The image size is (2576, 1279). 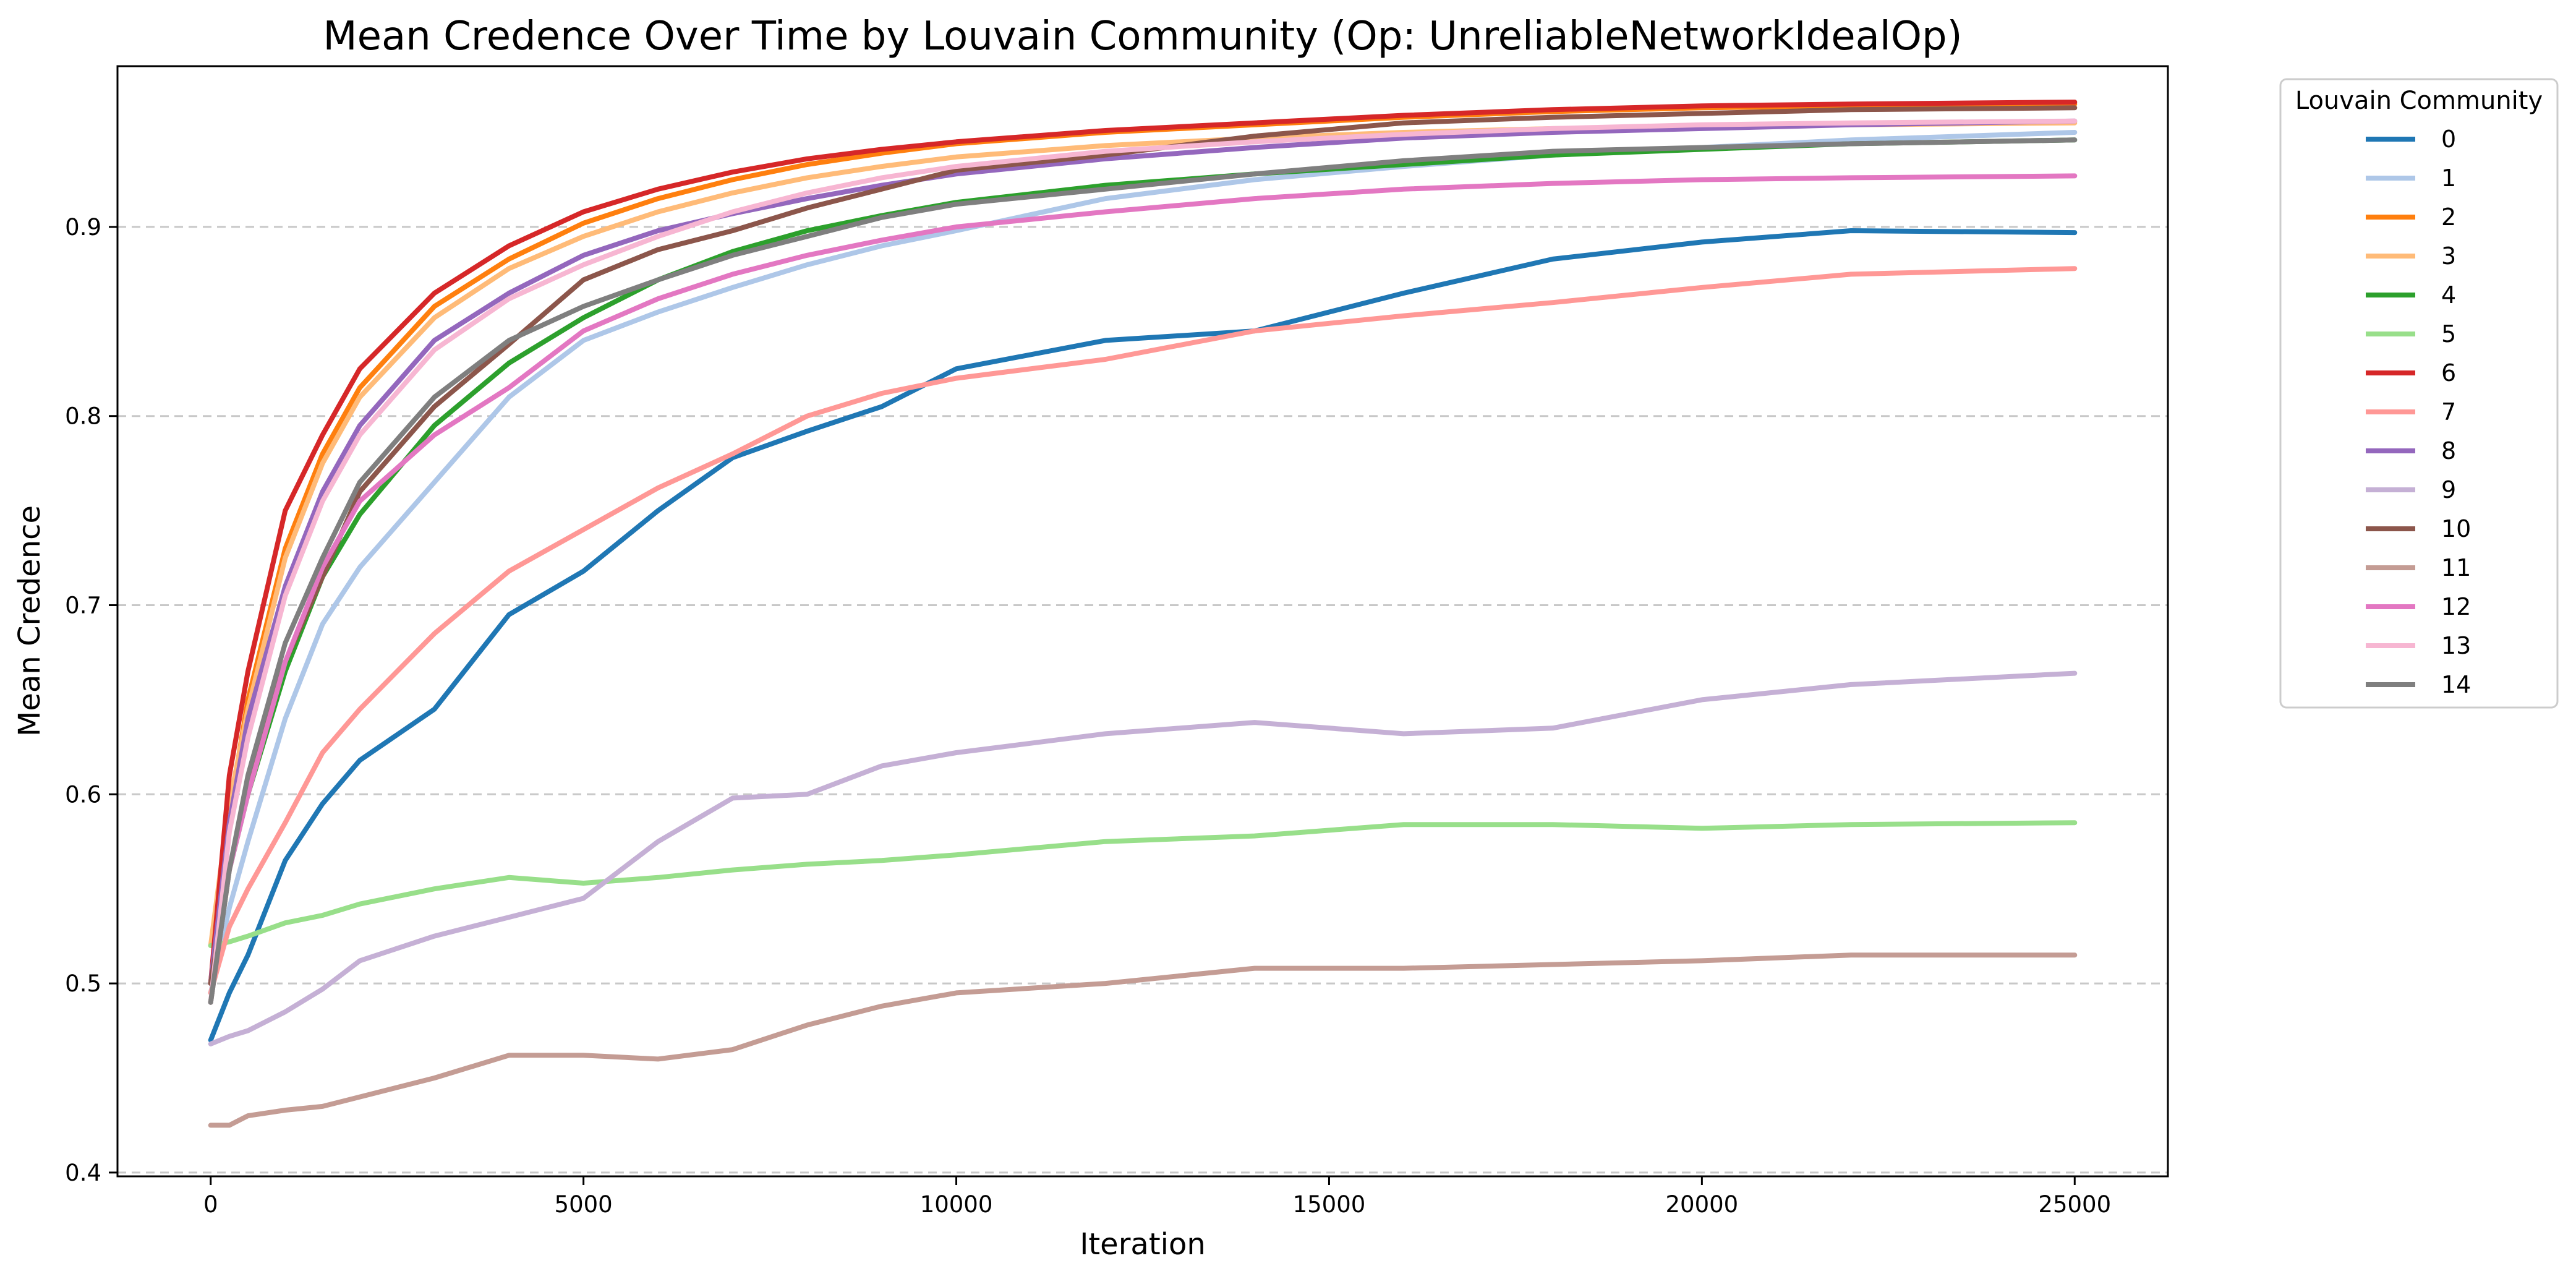 I want to click on legend-label-0: 0, so click(x=2448, y=139).